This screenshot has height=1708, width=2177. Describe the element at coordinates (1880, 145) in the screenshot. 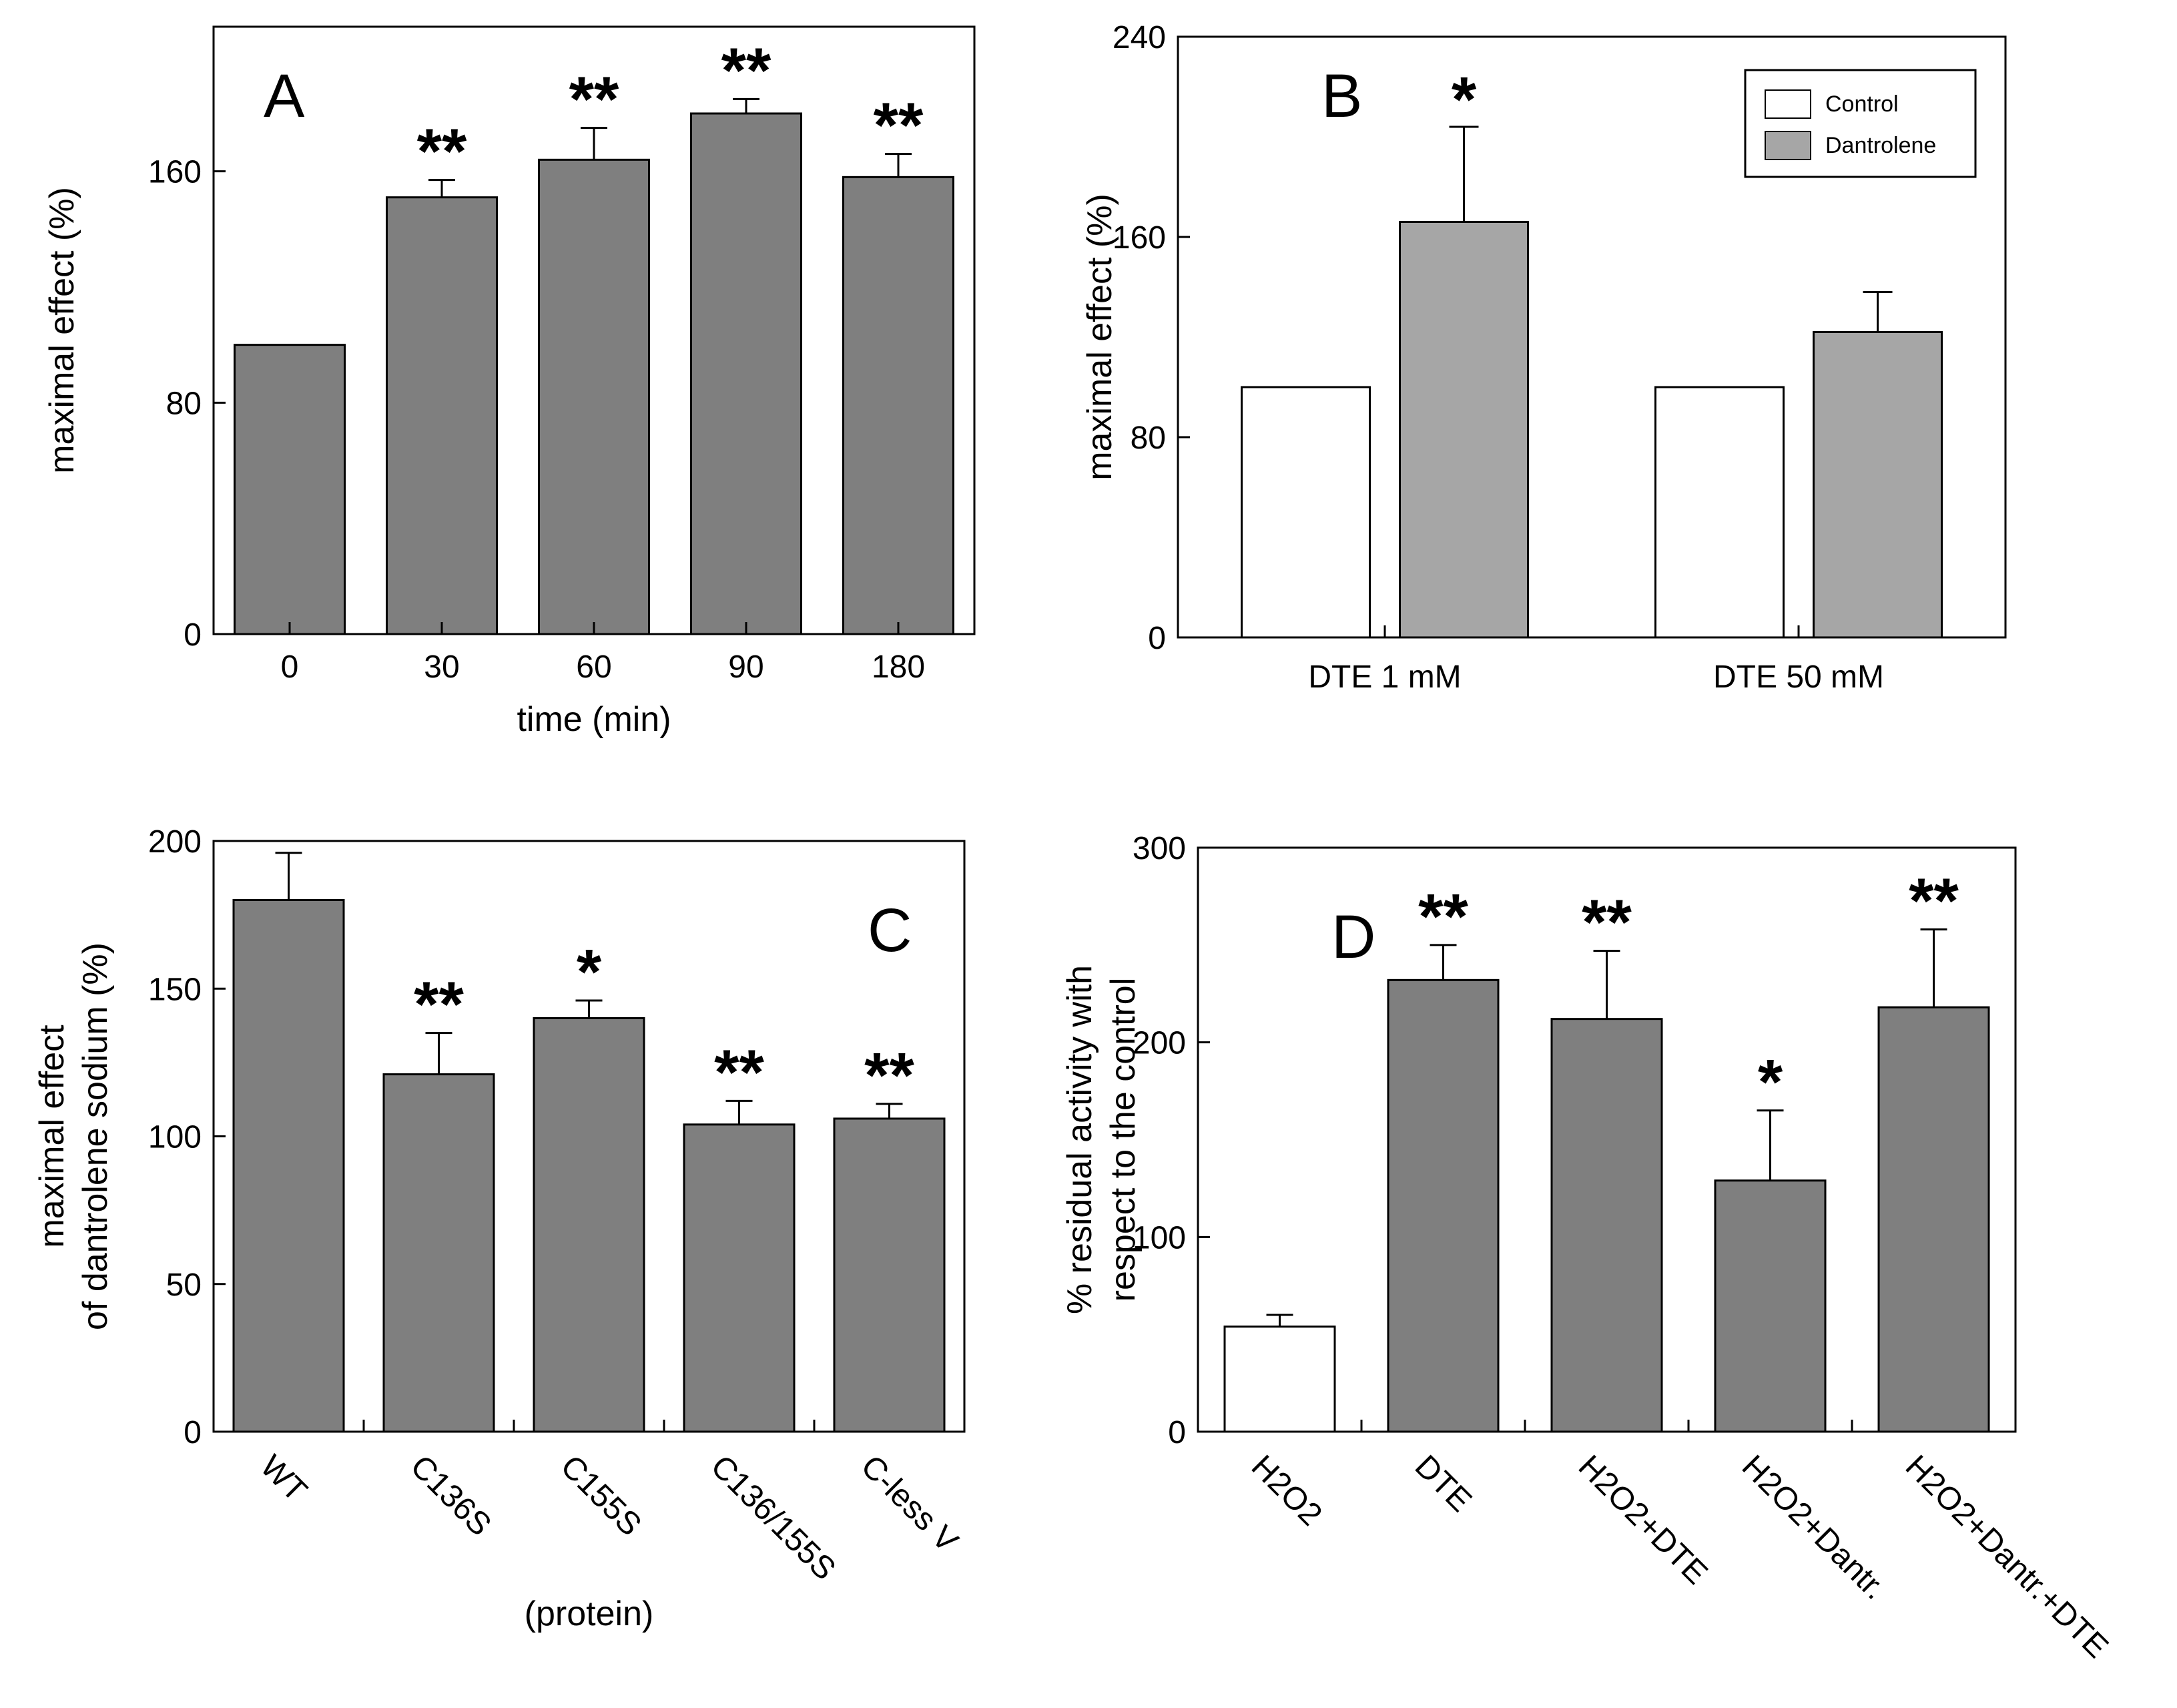

I see `legend-label: Dantrolene` at that location.